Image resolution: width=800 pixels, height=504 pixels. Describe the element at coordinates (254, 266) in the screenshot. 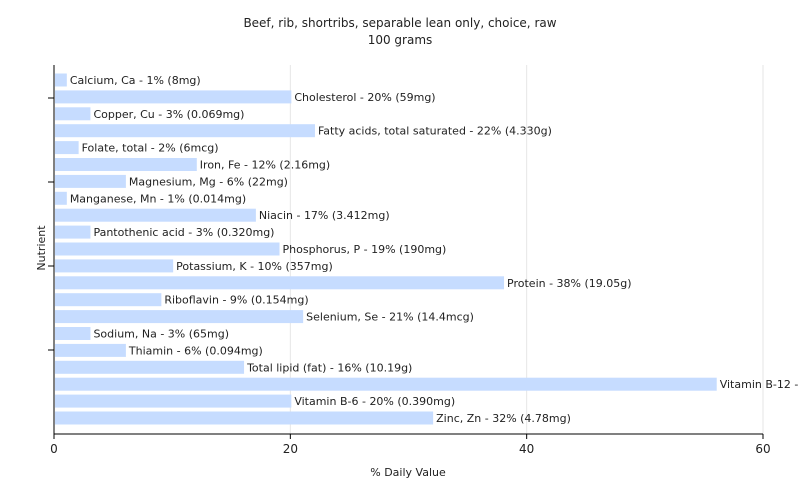

I see `bar-label-11: Potassium, K - 10% (357mg)` at that location.